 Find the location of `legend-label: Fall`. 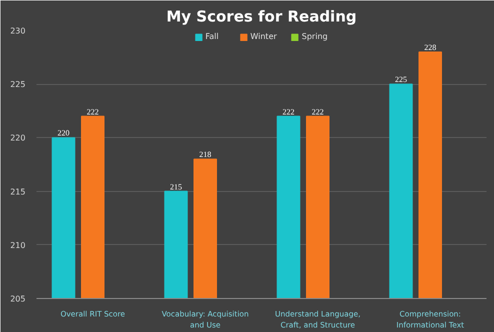

legend-label: Fall is located at coordinates (212, 36).